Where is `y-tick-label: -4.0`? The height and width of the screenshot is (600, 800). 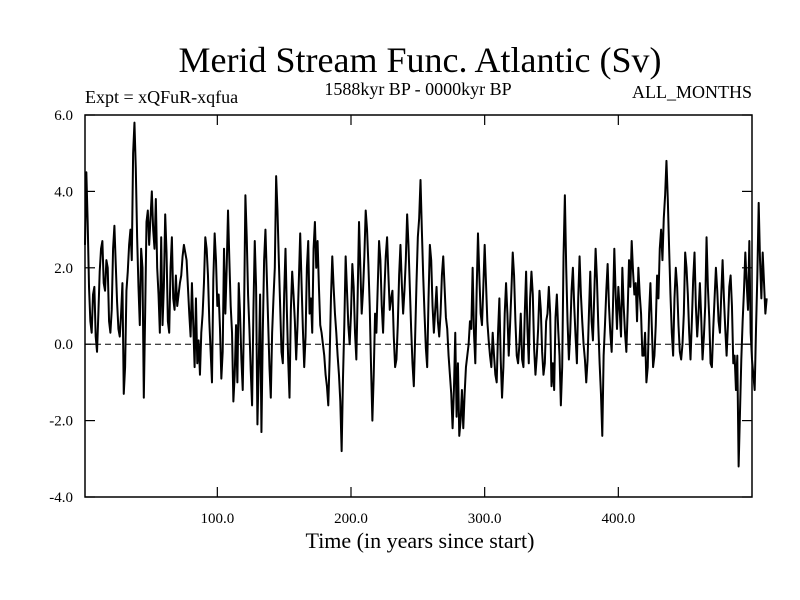
y-tick-label: -4.0 is located at coordinates (61, 498).